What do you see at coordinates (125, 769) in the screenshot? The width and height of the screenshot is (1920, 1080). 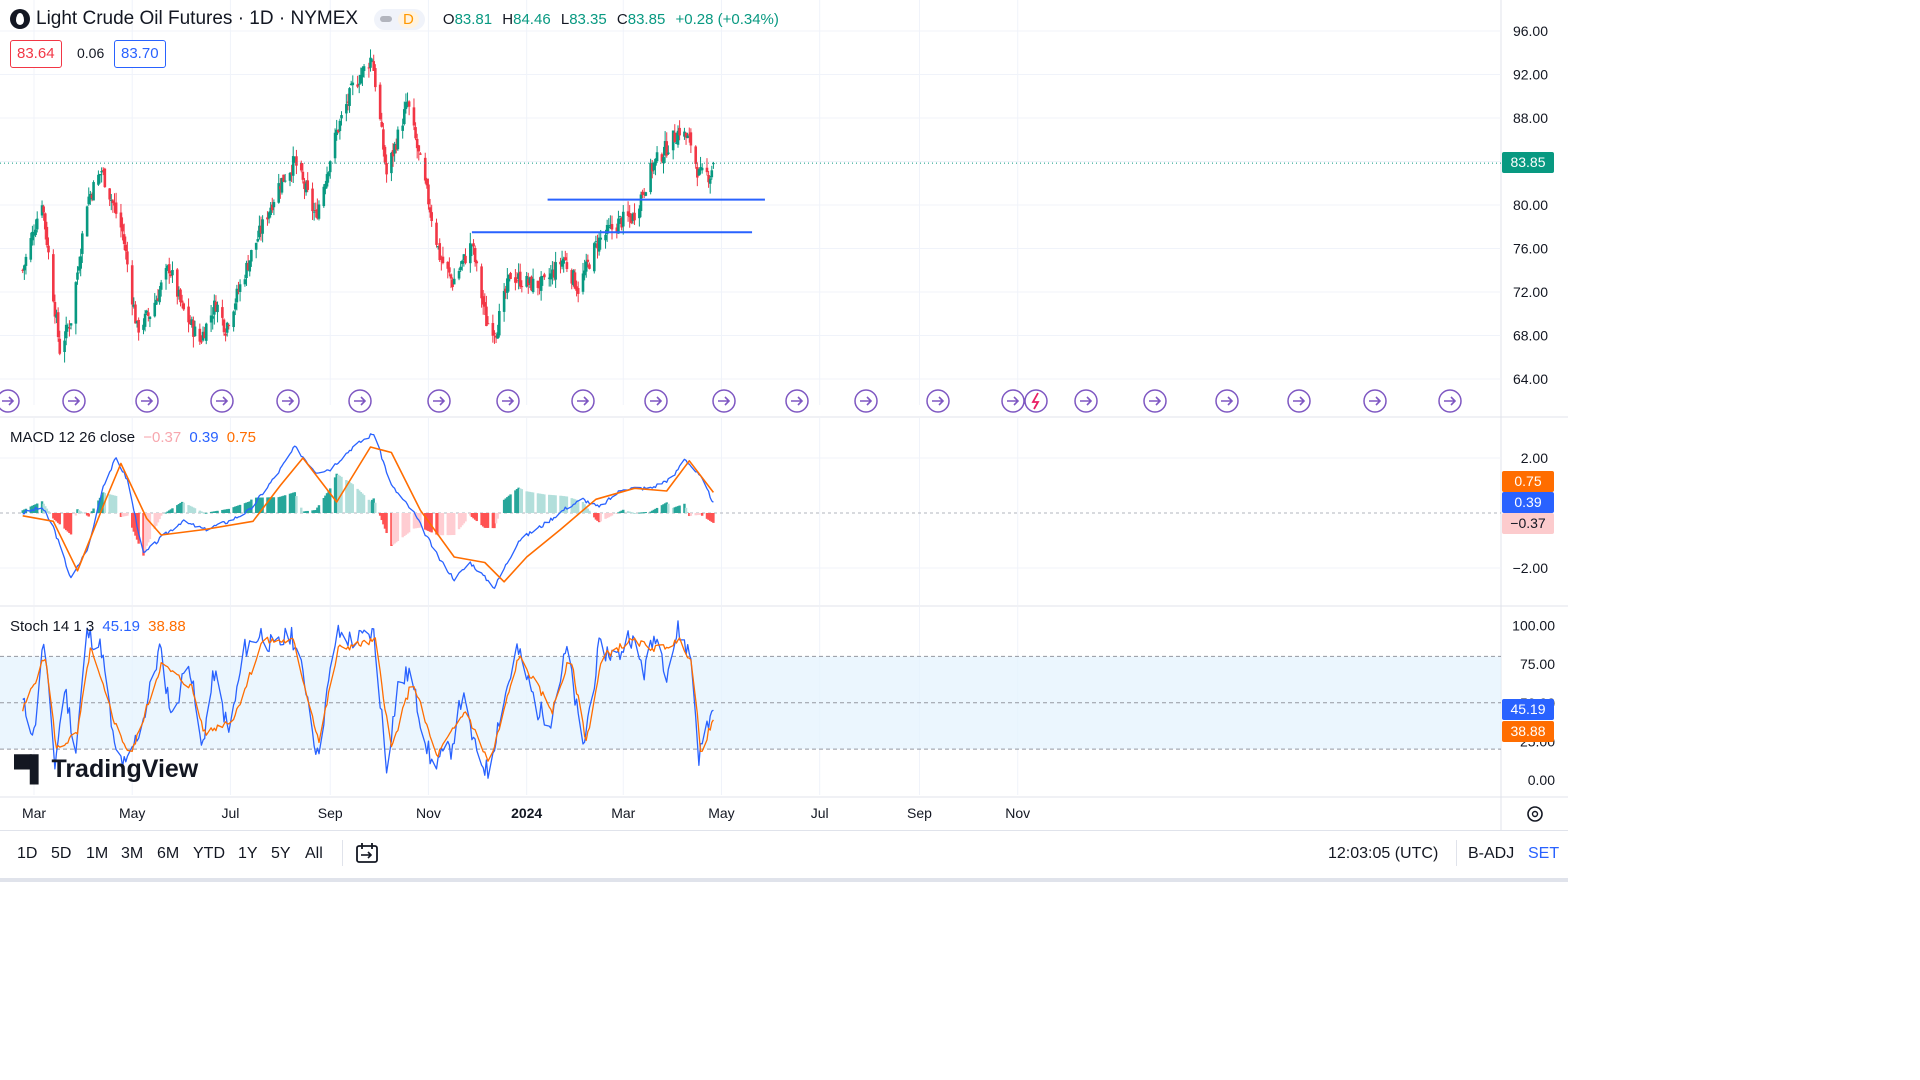 I see `tv-logo-text: TradingView` at bounding box center [125, 769].